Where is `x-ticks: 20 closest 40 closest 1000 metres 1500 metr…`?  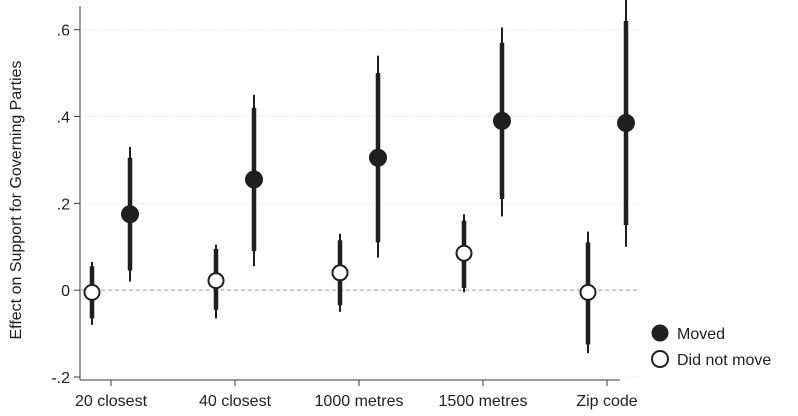
x-ticks: 20 closest 40 closest 1000 metres 1500 metr… is located at coordinates (356, 395).